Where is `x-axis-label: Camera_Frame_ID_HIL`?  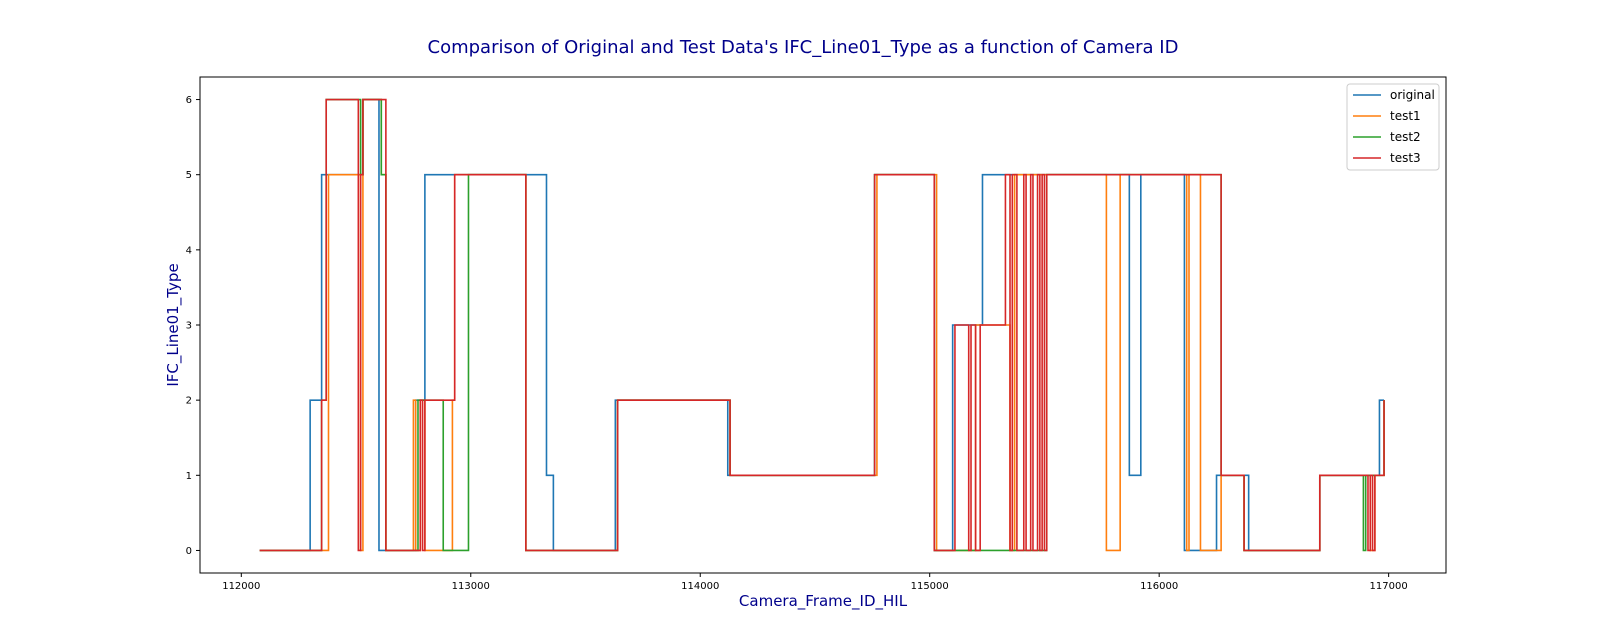 x-axis-label: Camera_Frame_ID_HIL is located at coordinates (823, 601).